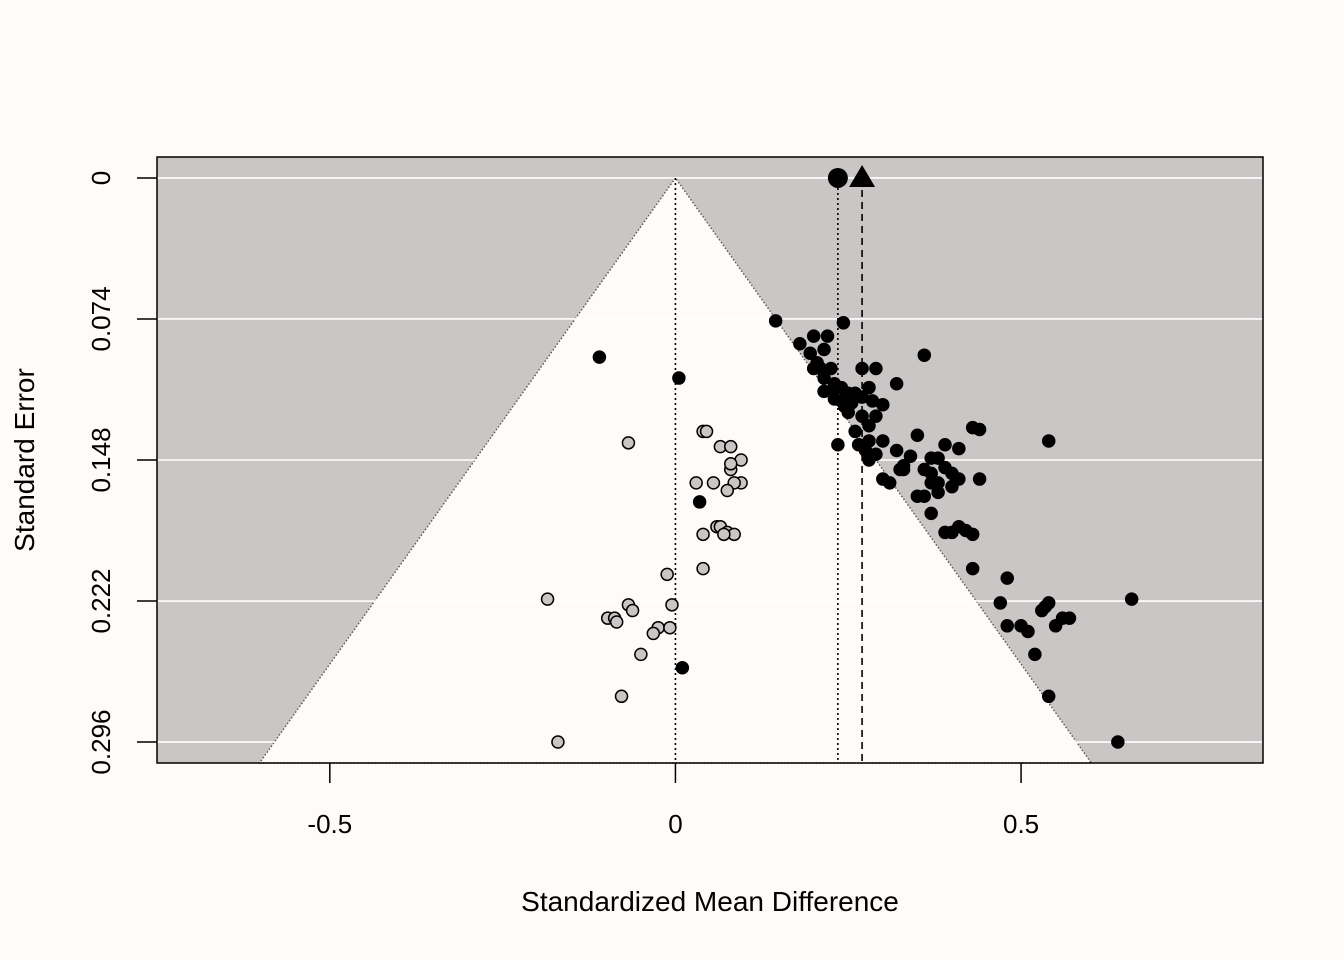  What do you see at coordinates (24, 460) in the screenshot?
I see `y-axis-title: Standard Error` at bounding box center [24, 460].